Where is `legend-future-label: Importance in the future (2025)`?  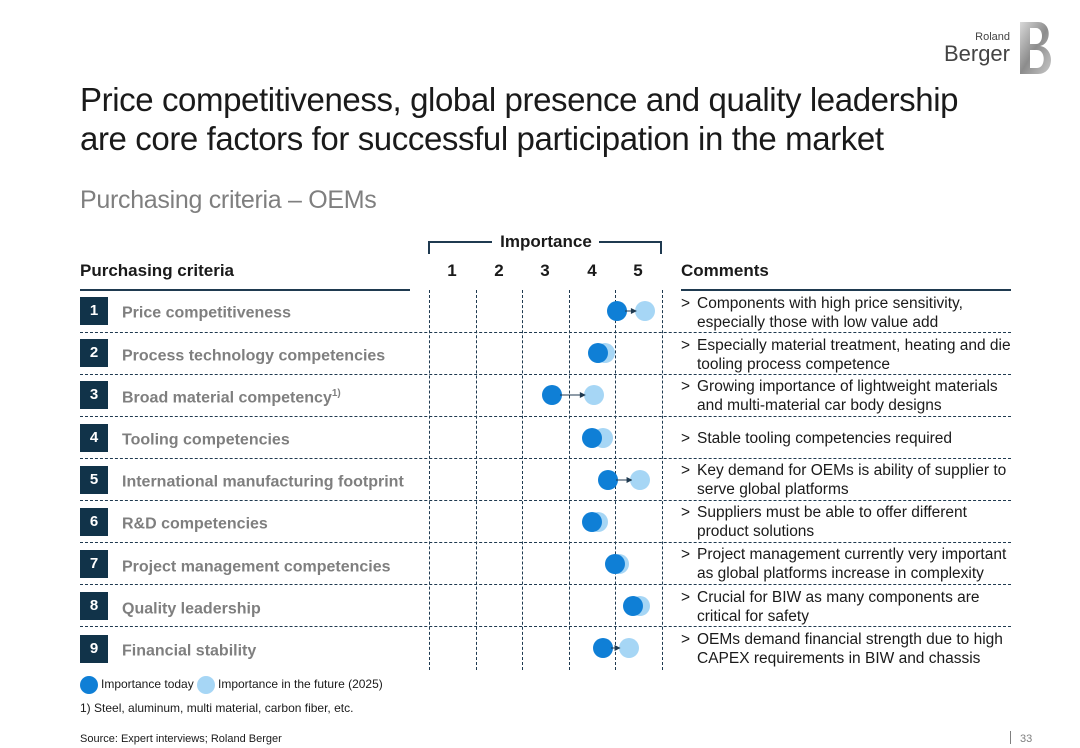 legend-future-label: Importance in the future (2025) is located at coordinates (300, 684).